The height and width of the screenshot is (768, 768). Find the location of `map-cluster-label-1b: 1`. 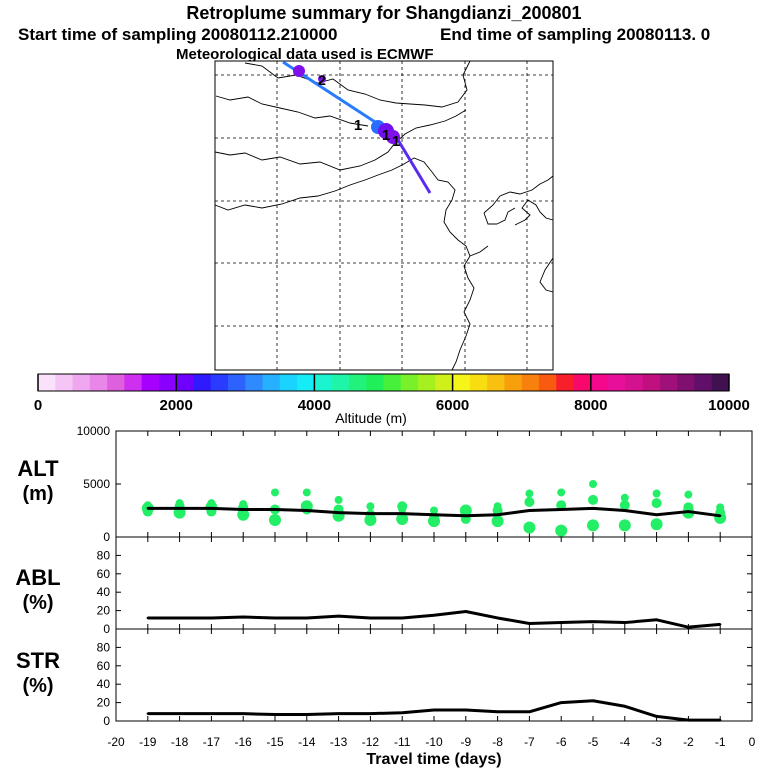

map-cluster-label-1b: 1 is located at coordinates (386, 135).